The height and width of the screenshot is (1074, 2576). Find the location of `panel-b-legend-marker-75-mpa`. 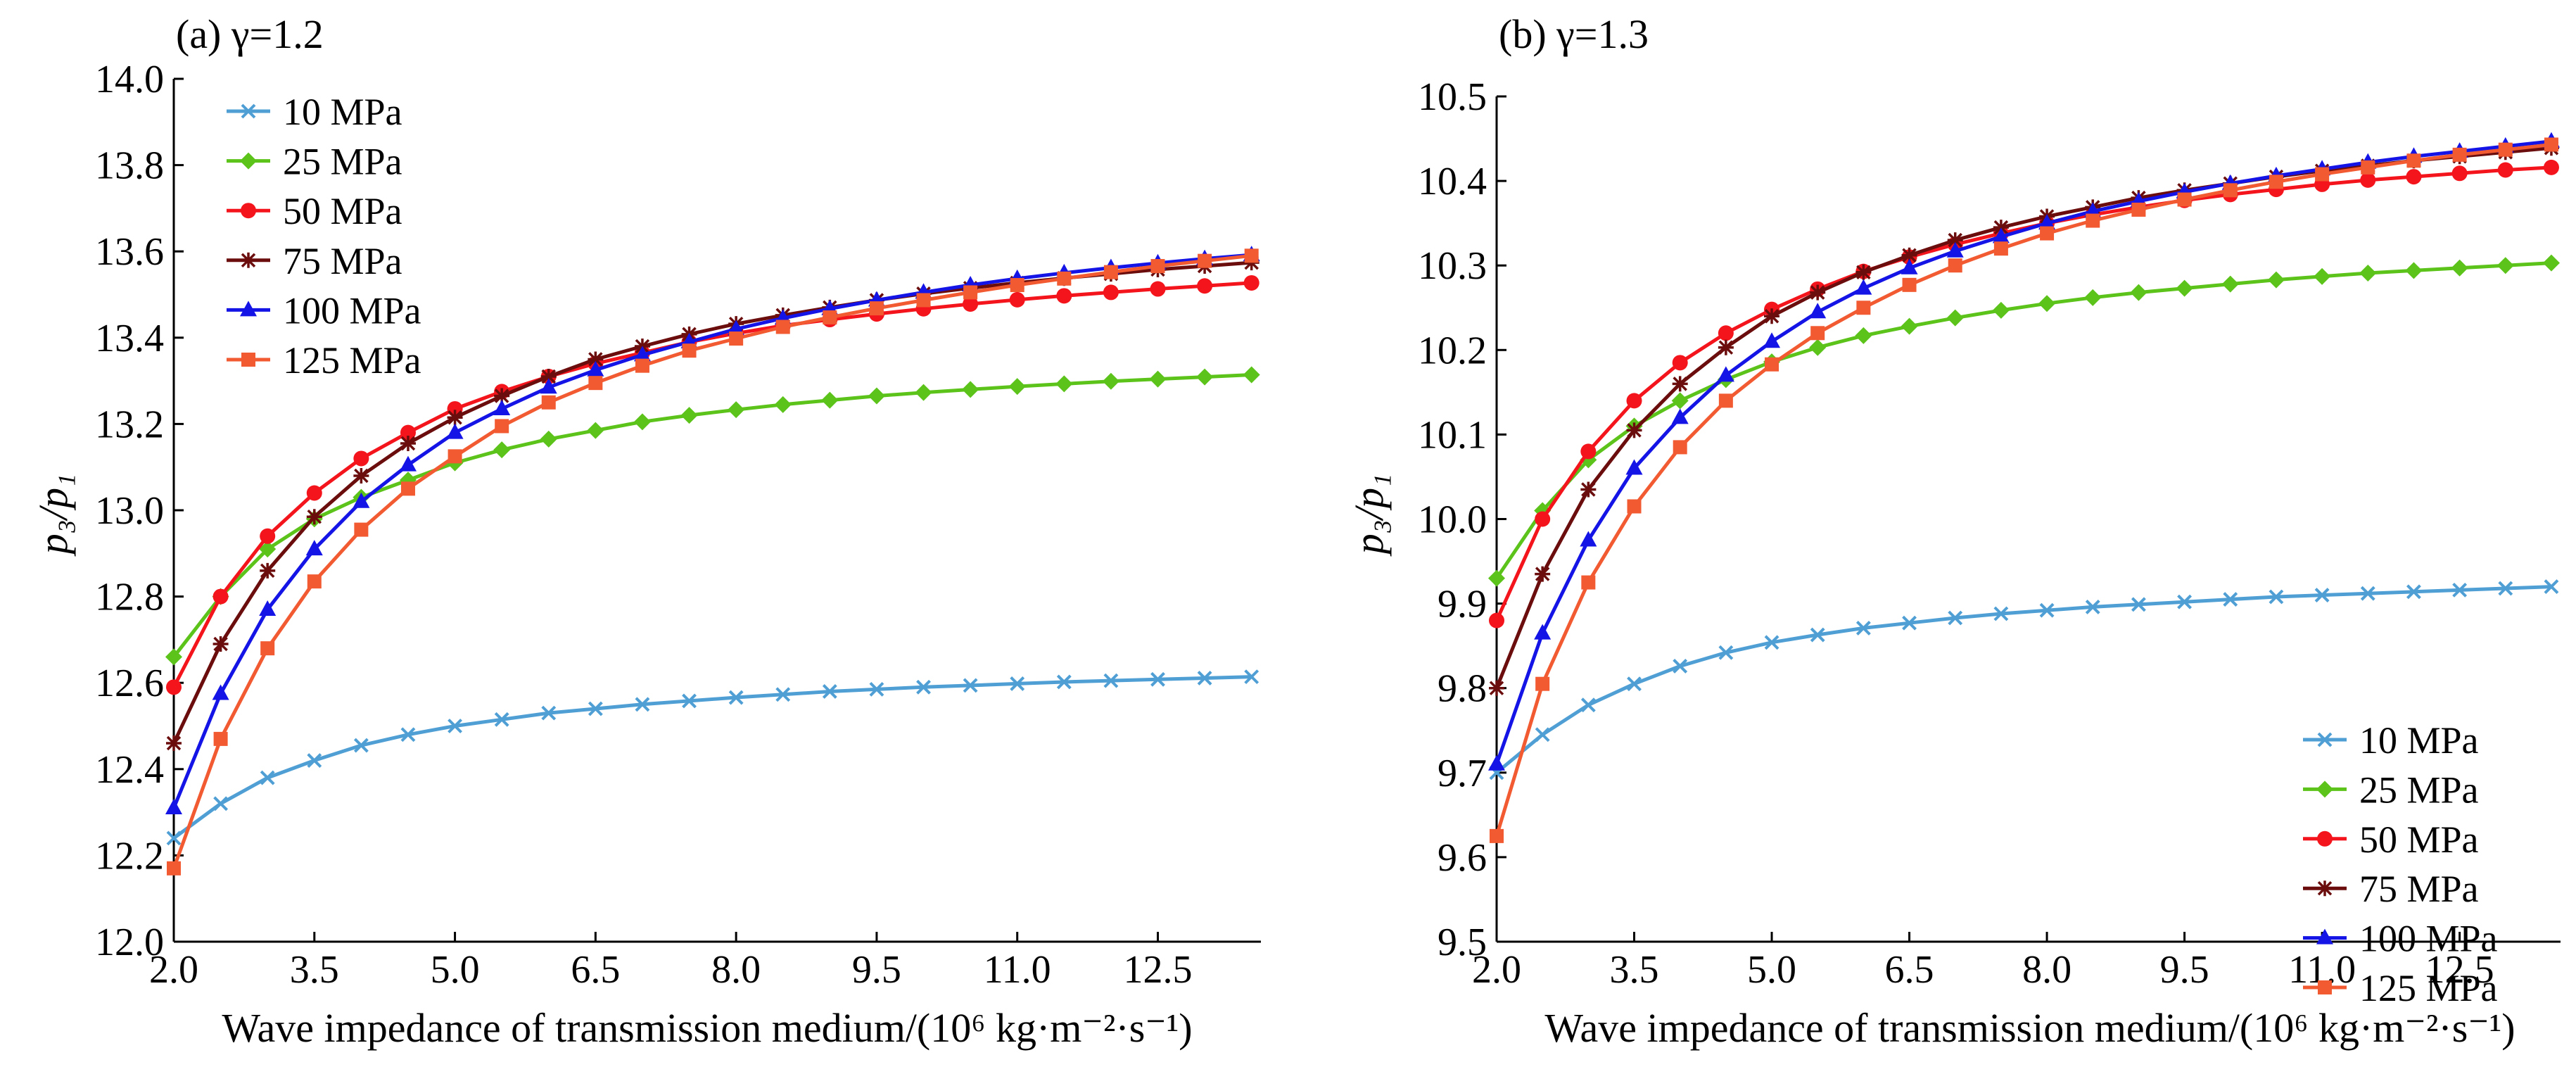

panel-b-legend-marker-75-mpa is located at coordinates (2325, 888).